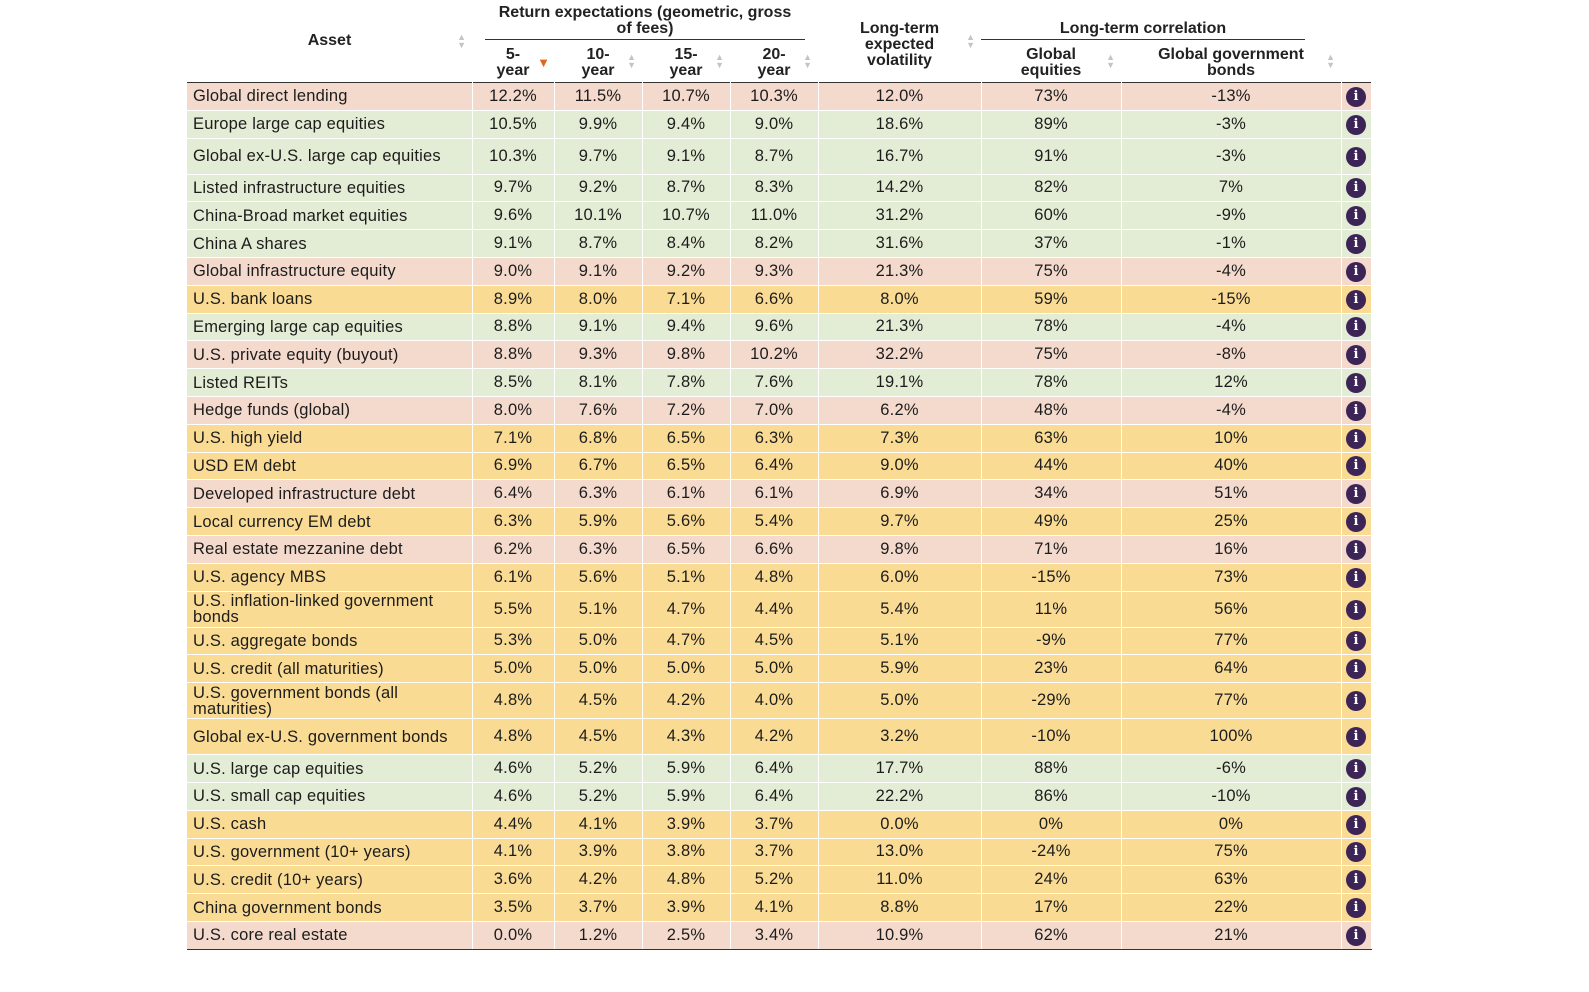 This screenshot has width=1589, height=992. Describe the element at coordinates (1231, 641) in the screenshot. I see `cell-corr-global-government-bonds: 77%` at that location.